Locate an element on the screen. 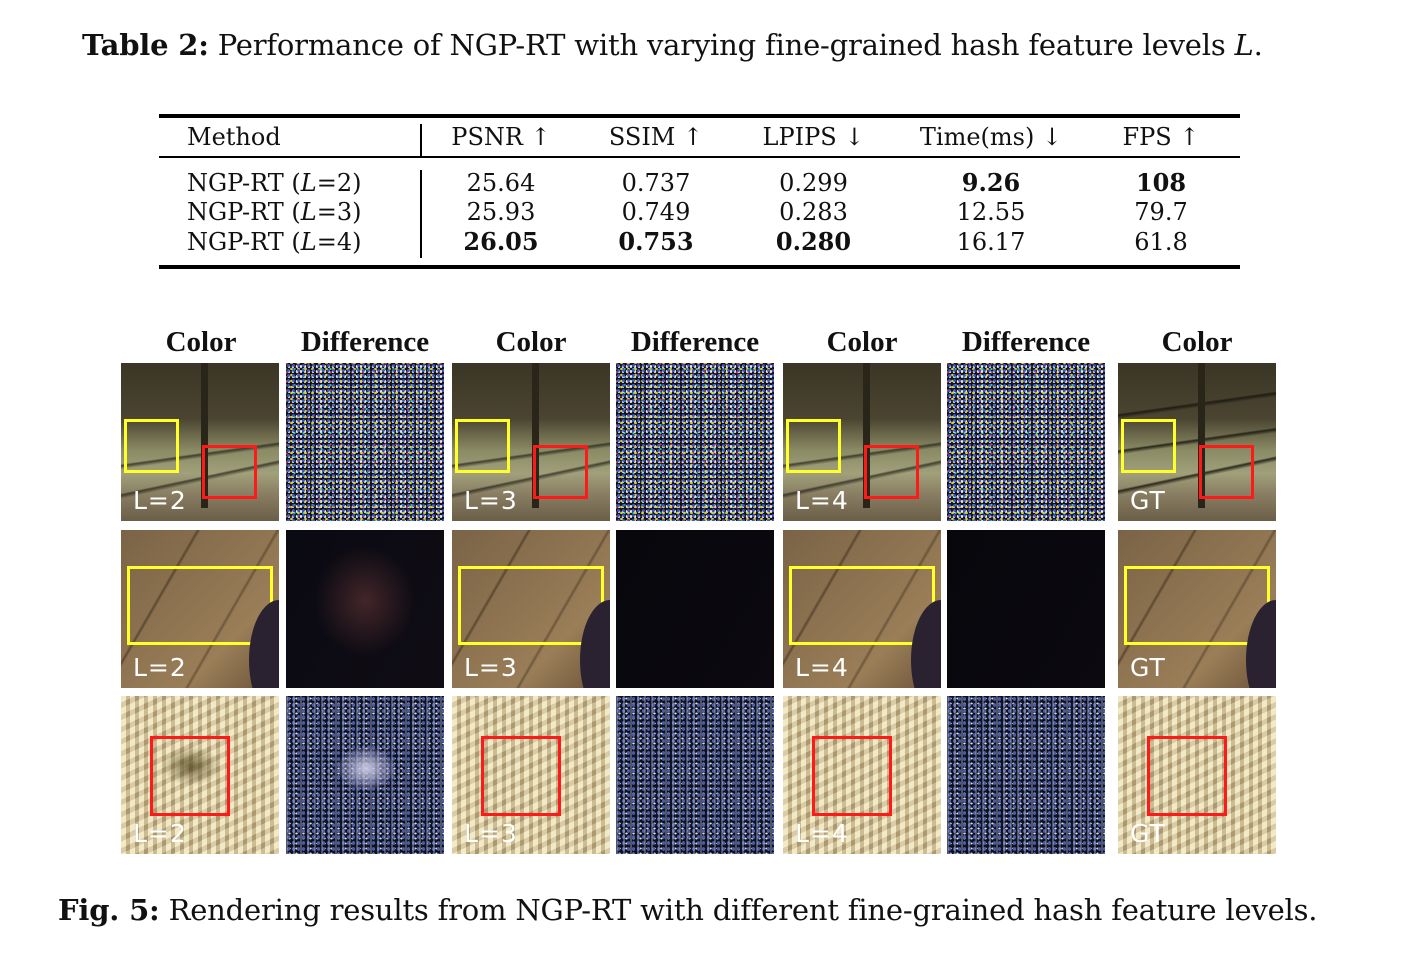  cell-method: NGP-RT (L=4) is located at coordinates (274, 241).